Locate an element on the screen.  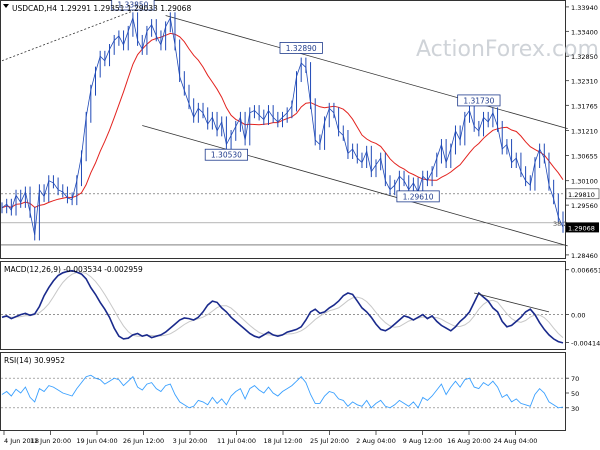
annotation-1-29610: 1.29610 is located at coordinates (418, 196).